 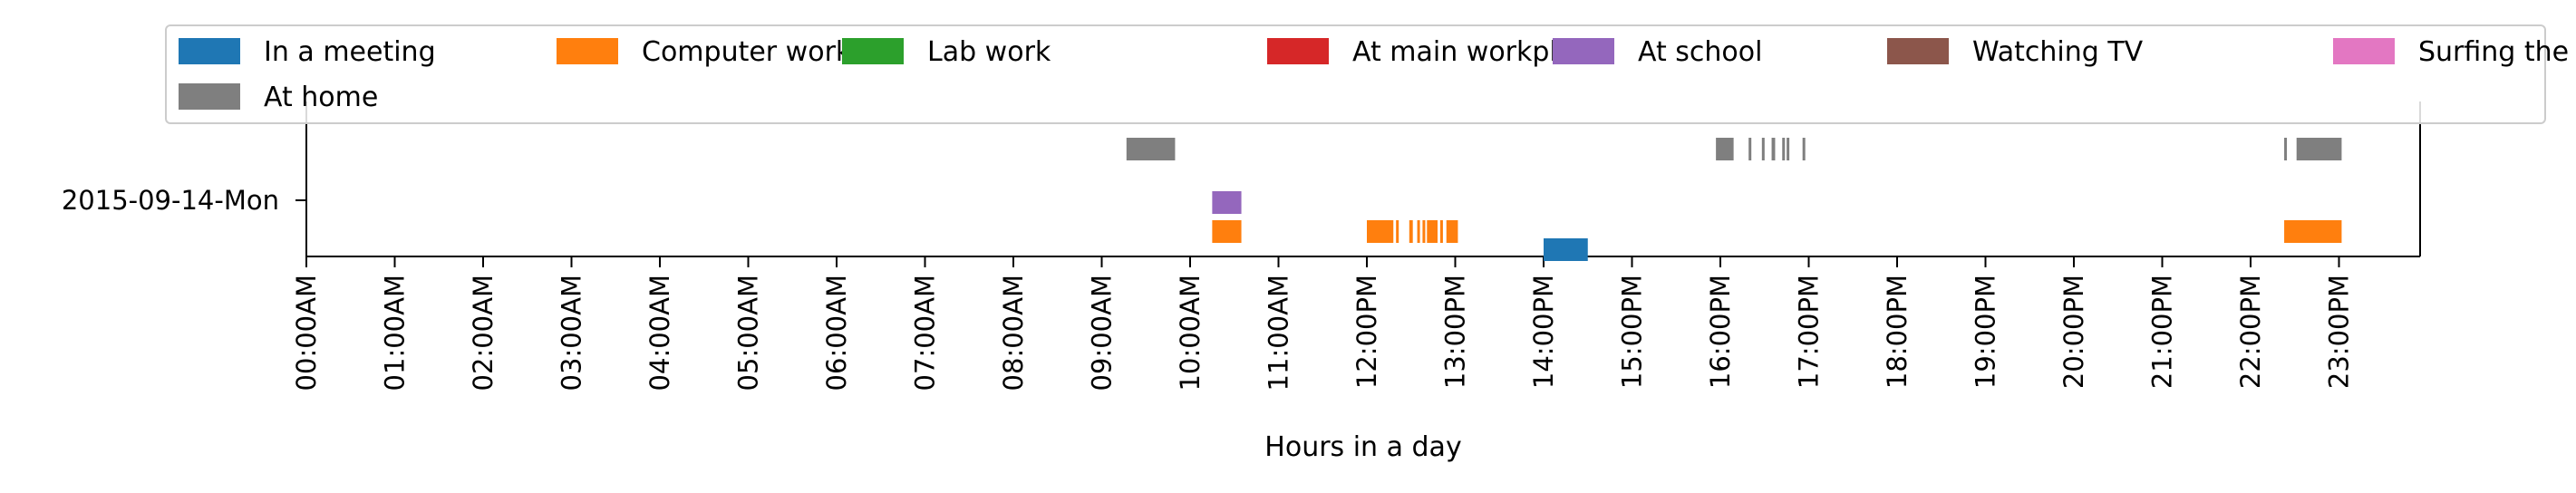 What do you see at coordinates (2339, 332) in the screenshot?
I see `x-tick-label: 23:00PM` at bounding box center [2339, 332].